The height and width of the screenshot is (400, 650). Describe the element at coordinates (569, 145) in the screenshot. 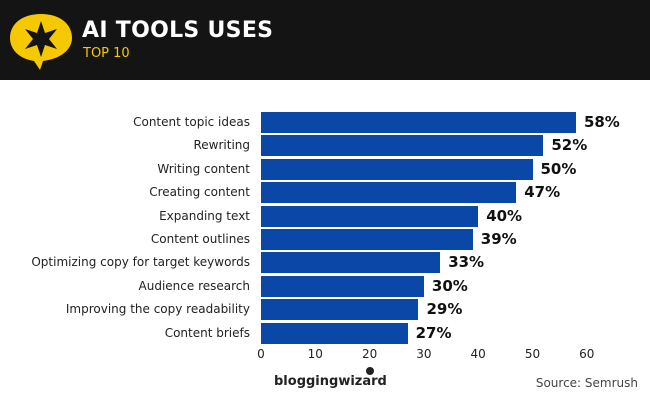

I see `value-label: 52%` at that location.